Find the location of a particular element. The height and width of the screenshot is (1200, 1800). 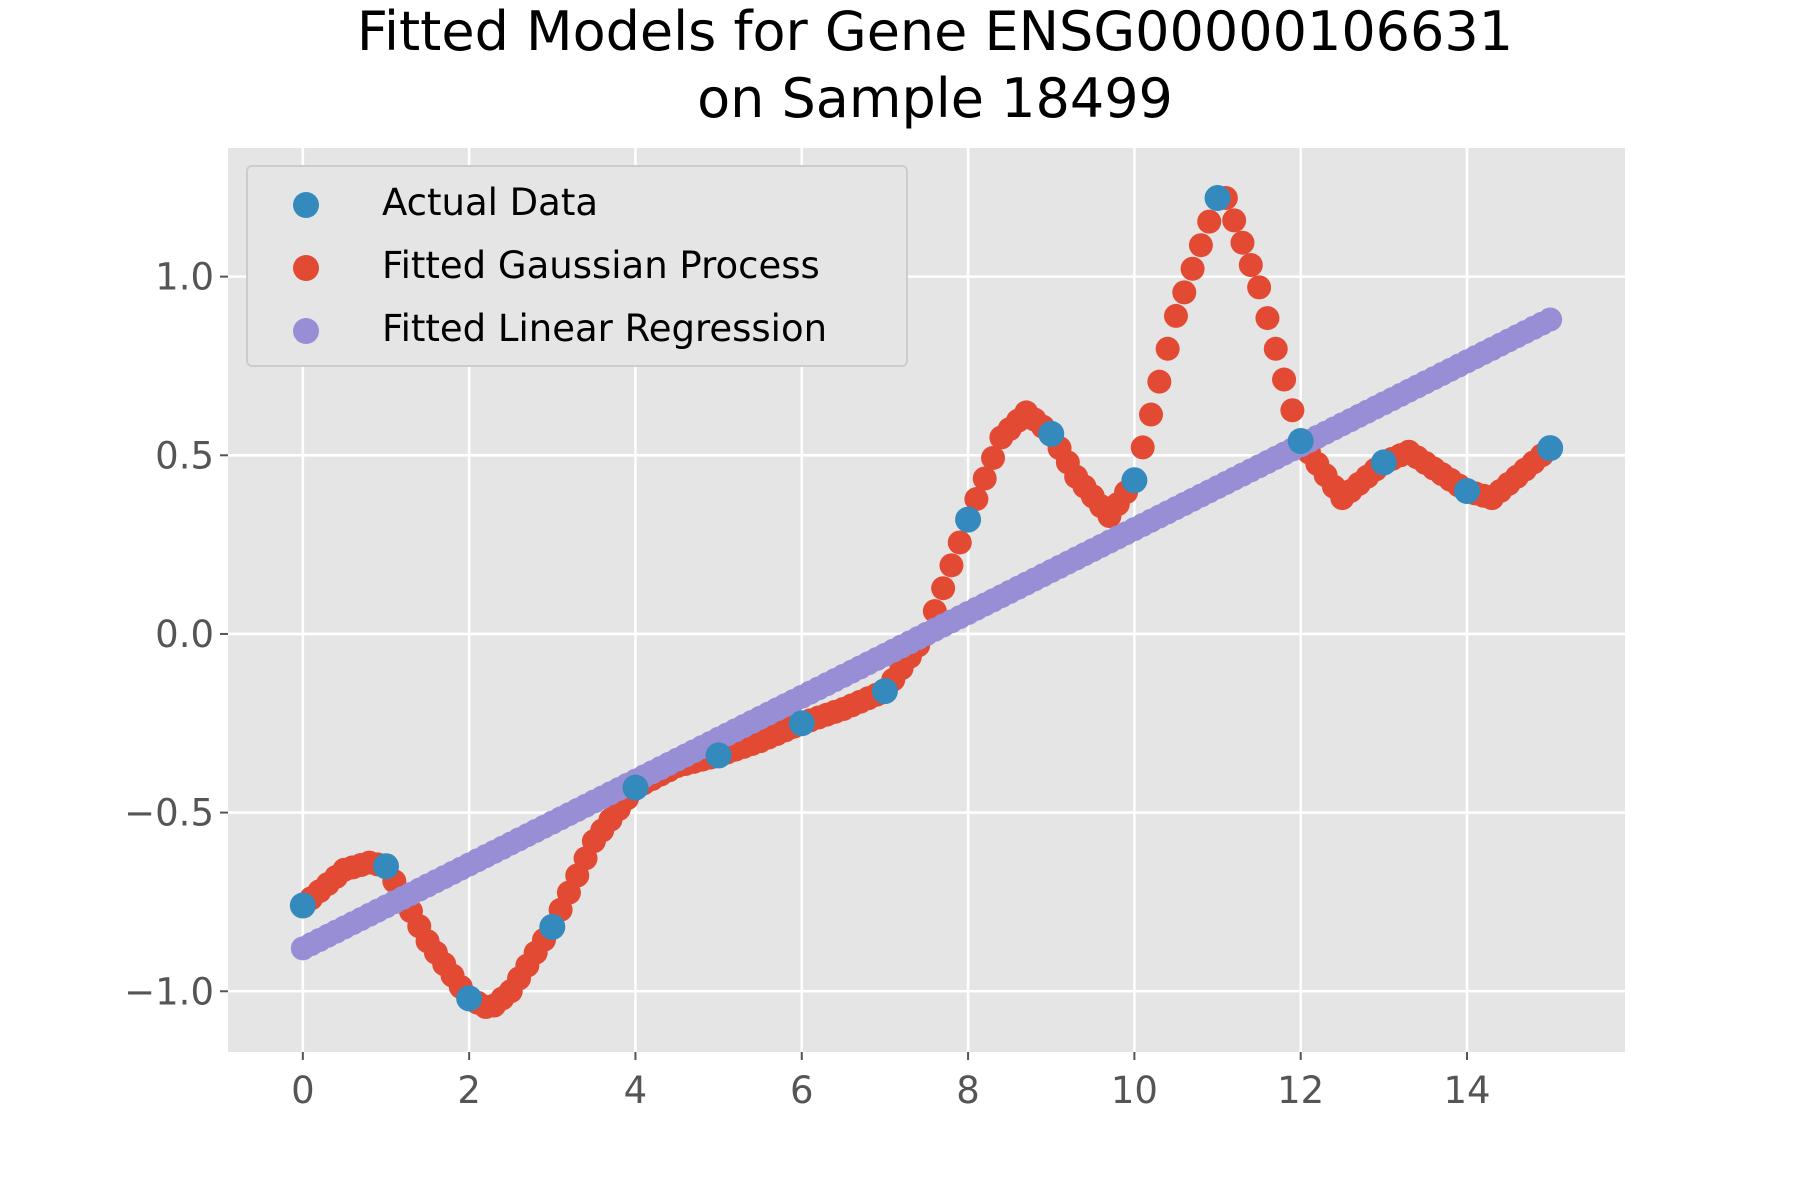

legend-label-gaussian-process: Fitted Gaussian Process is located at coordinates (601, 265).